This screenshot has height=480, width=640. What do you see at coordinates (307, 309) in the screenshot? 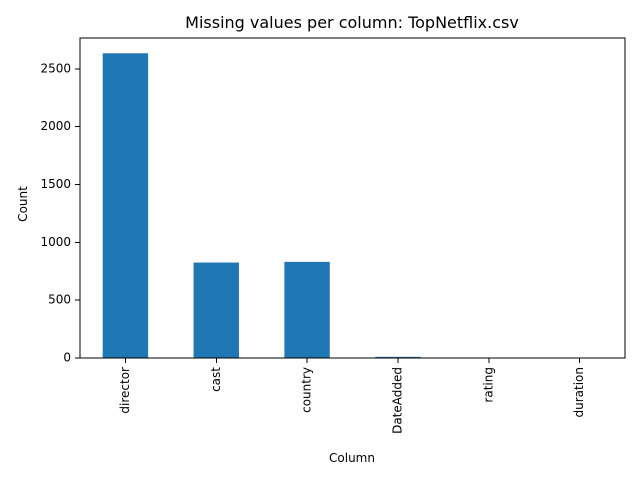
I see `bar-country` at bounding box center [307, 309].